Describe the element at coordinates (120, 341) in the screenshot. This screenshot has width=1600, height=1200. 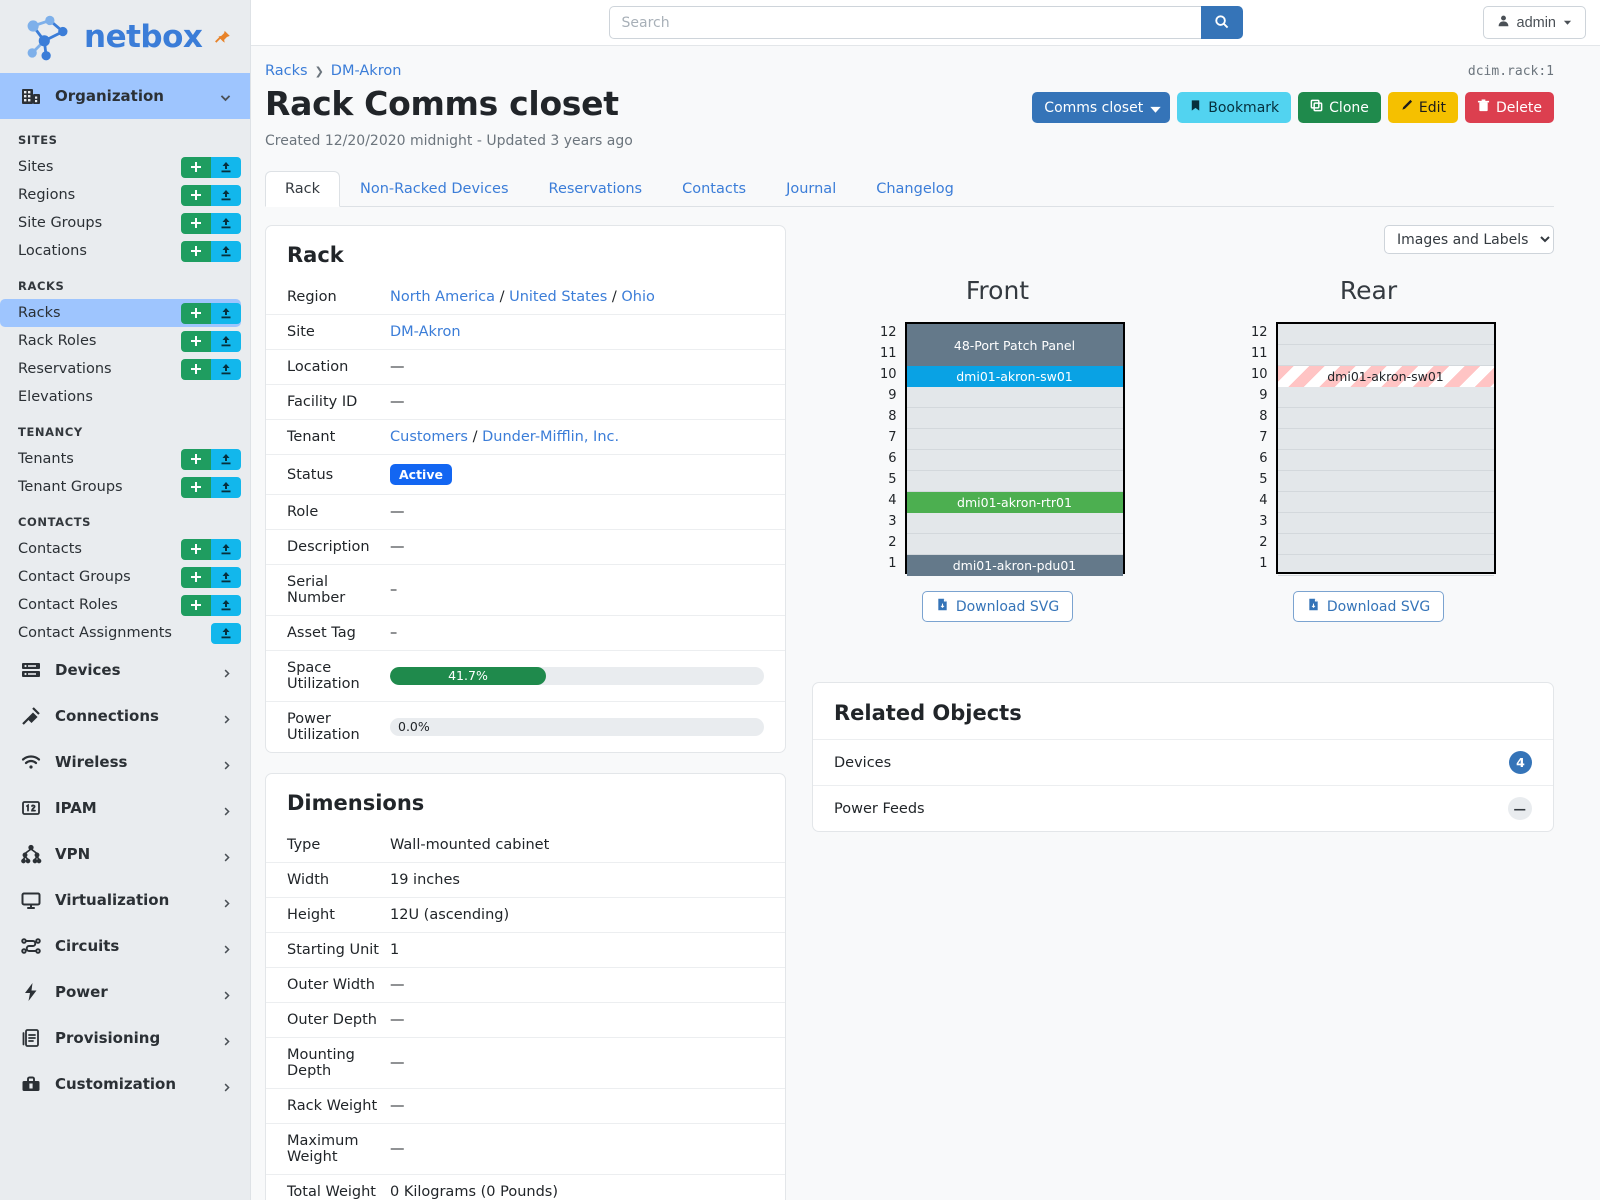
I see `sidebar-item-rack-roles: Rack Roles` at that location.